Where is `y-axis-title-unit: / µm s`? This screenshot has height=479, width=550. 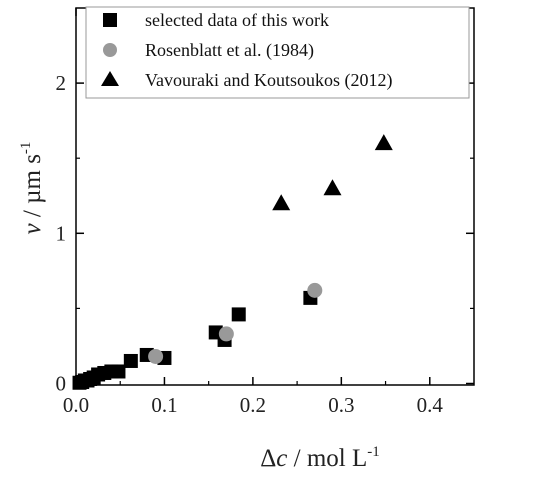
y-axis-title-unit: / µm s is located at coordinates (32, 188).